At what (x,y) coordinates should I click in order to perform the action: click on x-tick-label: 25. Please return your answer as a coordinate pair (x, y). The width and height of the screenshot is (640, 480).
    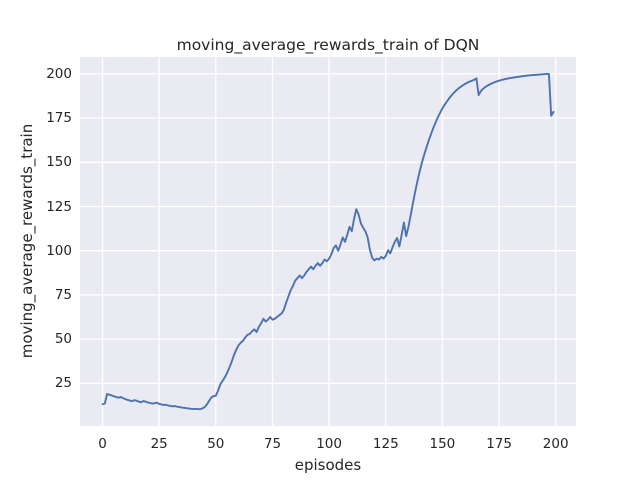
    Looking at the image, I should click on (159, 444).